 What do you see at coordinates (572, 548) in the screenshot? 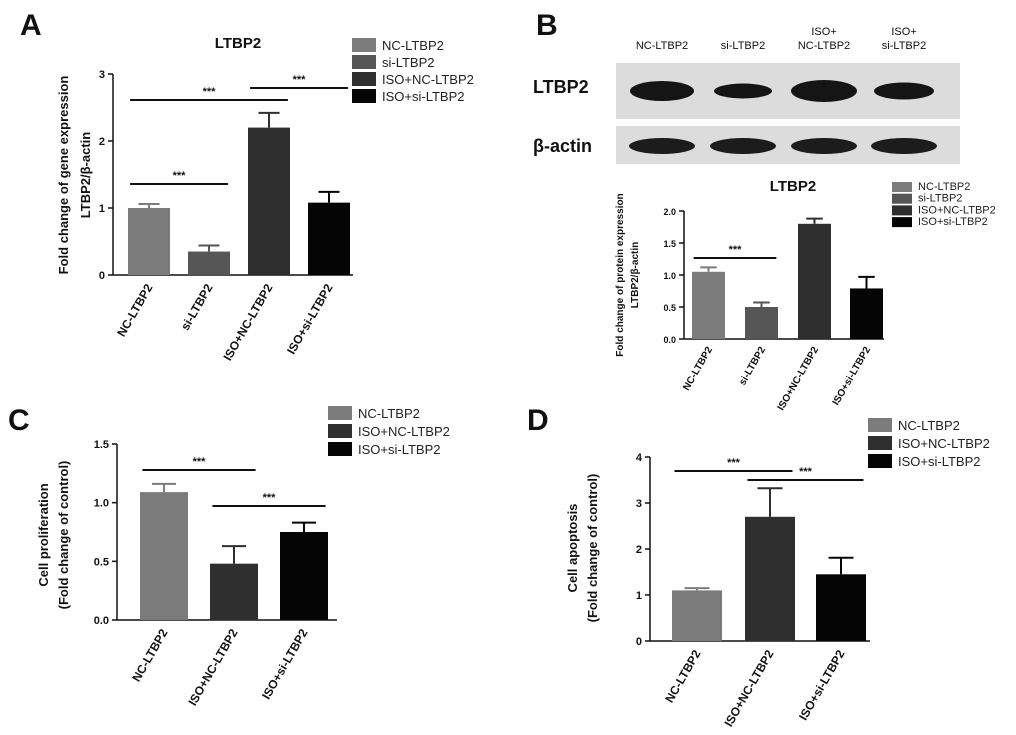
I see `y-axis-label: Cell apoptosis` at bounding box center [572, 548].